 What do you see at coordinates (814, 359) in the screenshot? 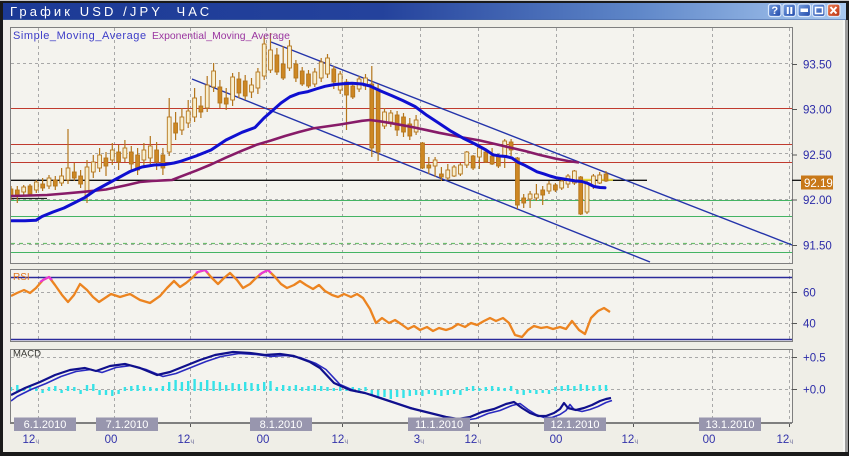
I see `svg-text: +0.5` at bounding box center [814, 359].